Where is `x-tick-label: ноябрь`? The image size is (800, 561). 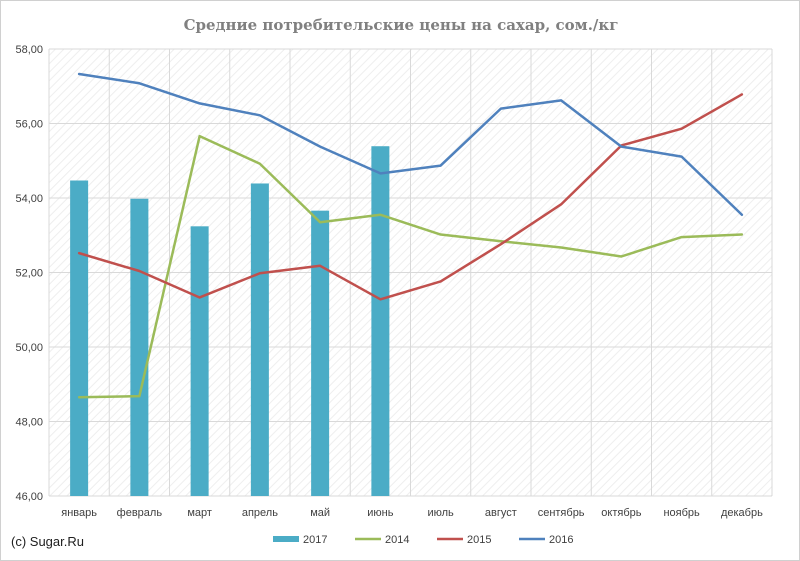 x-tick-label: ноябрь is located at coordinates (681, 513).